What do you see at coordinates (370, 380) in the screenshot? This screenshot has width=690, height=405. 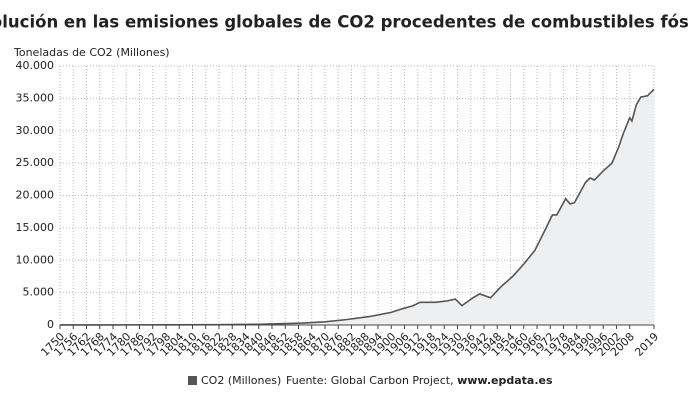 I see `source-text: Fuente: Global Carbon Project,` at bounding box center [370, 380].